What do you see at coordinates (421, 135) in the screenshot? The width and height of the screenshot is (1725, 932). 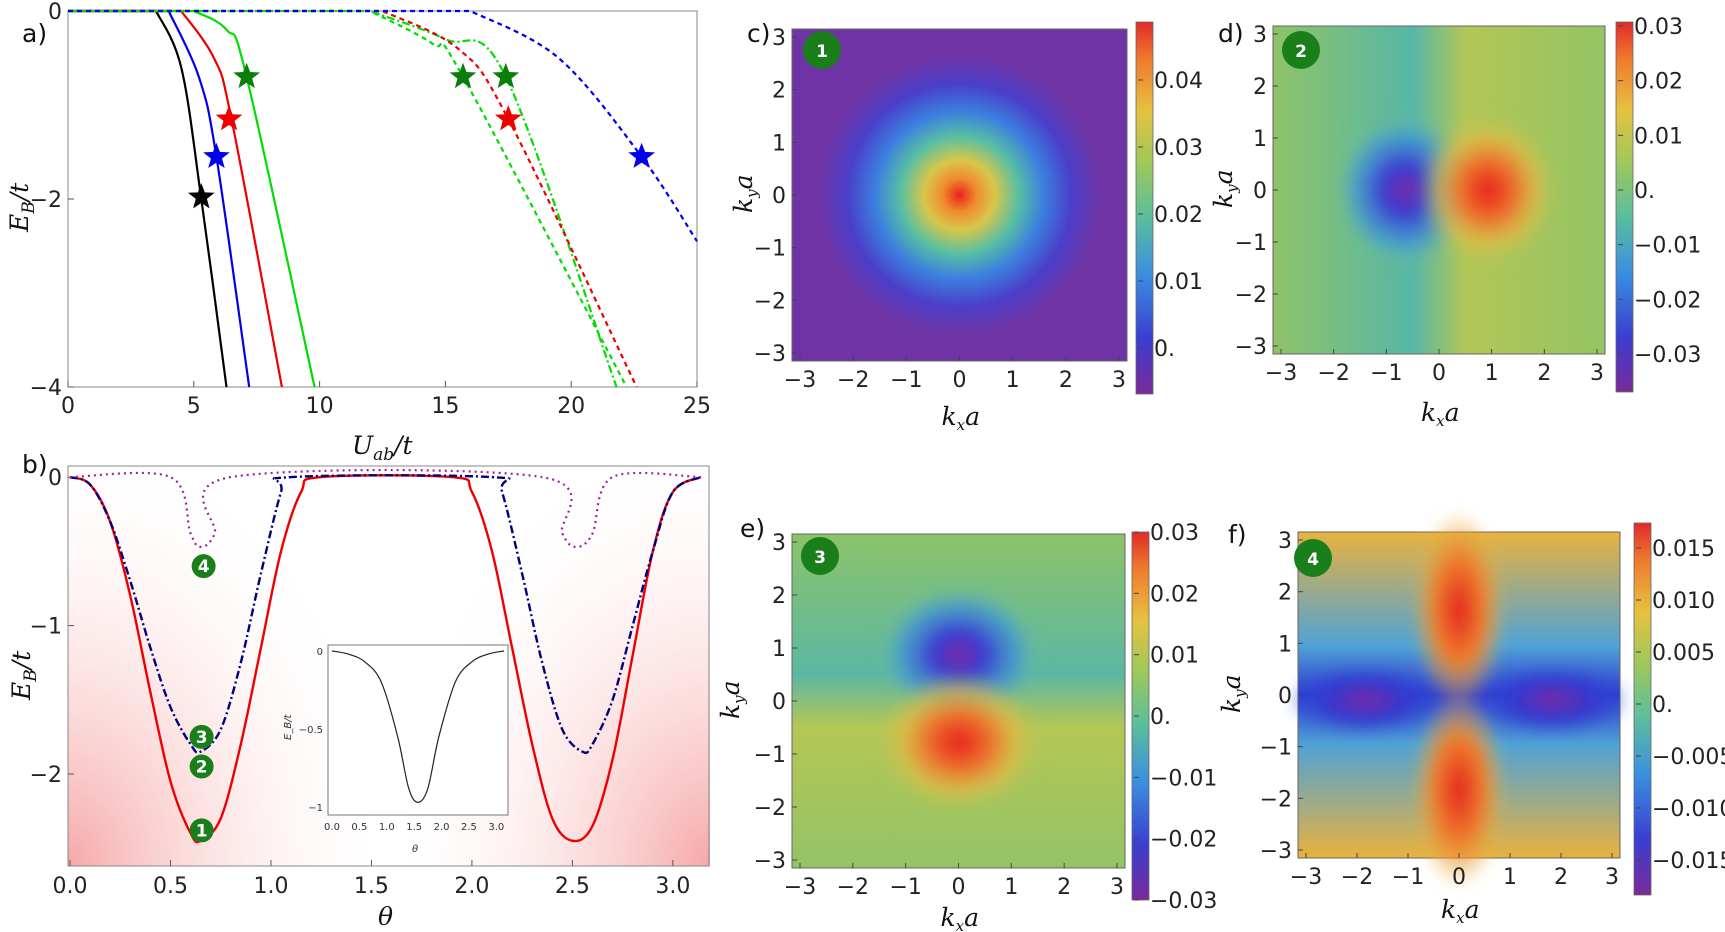 I see `panel-a-stars` at bounding box center [421, 135].